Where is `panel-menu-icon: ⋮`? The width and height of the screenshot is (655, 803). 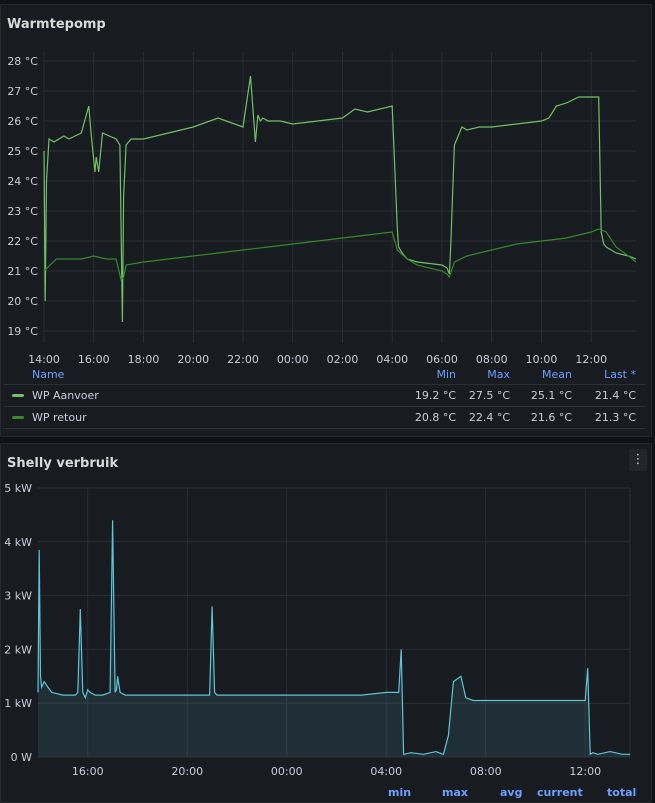
panel-menu-icon: ⋮ is located at coordinates (638, 460).